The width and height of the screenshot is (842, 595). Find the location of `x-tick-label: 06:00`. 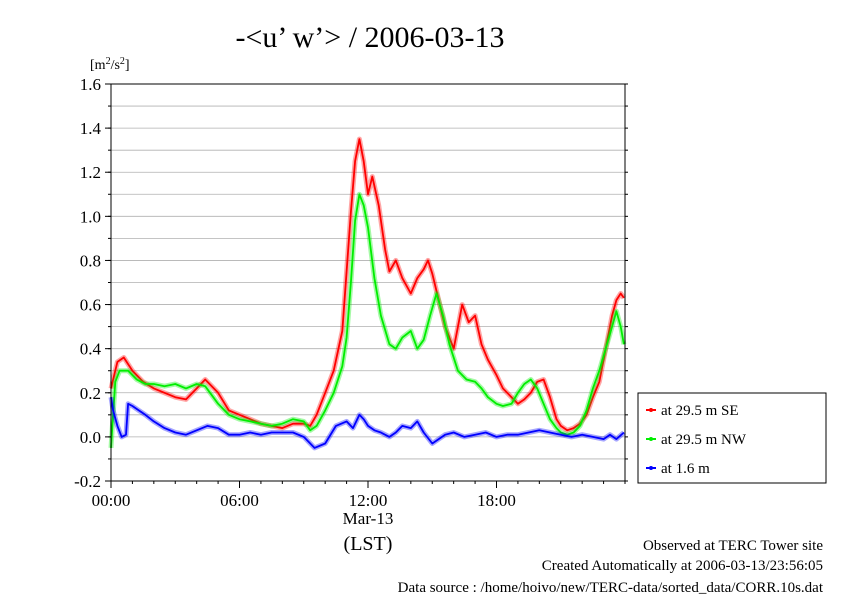

x-tick-label: 06:00 is located at coordinates (239, 500).